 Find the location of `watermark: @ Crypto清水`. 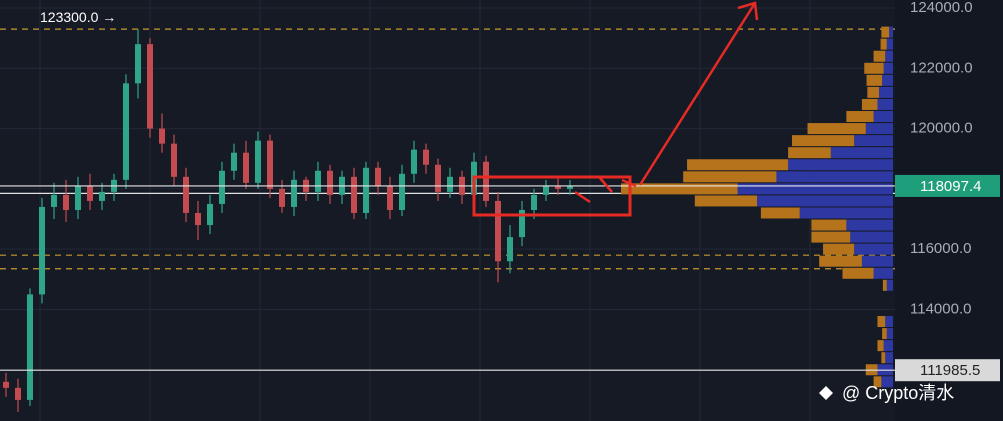

watermark: @ Crypto清水 is located at coordinates (898, 393).